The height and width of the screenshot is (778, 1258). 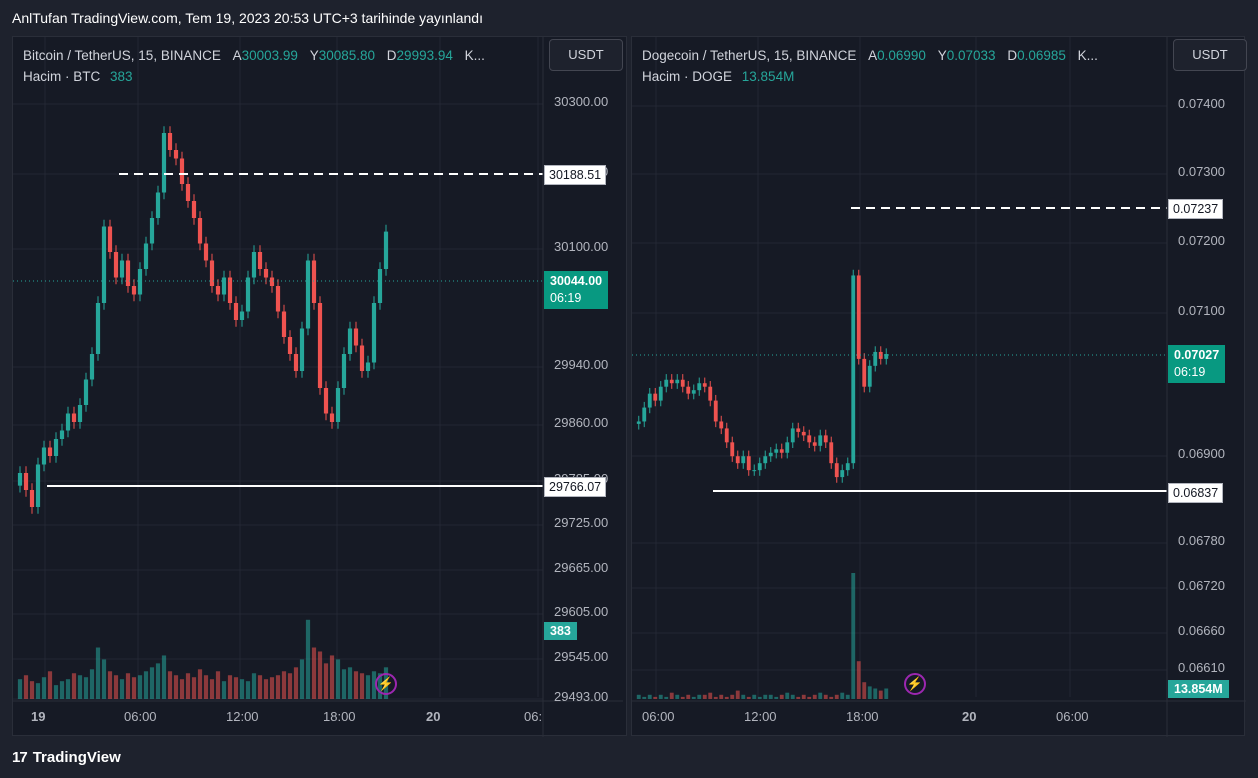 What do you see at coordinates (575, 487) in the screenshot?
I see `btc-support-tag: 29766.07` at bounding box center [575, 487].